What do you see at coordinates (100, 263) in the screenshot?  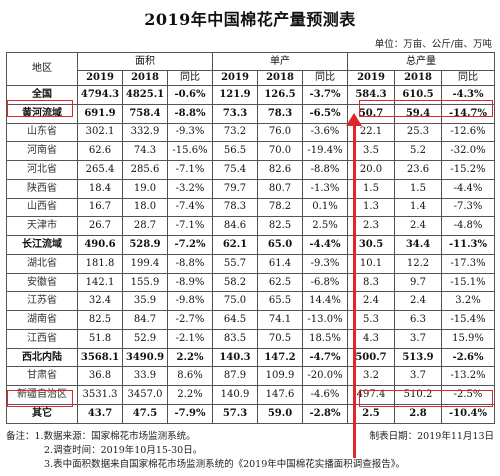 I see `area-2019-cell: 181.8` at bounding box center [100, 263].